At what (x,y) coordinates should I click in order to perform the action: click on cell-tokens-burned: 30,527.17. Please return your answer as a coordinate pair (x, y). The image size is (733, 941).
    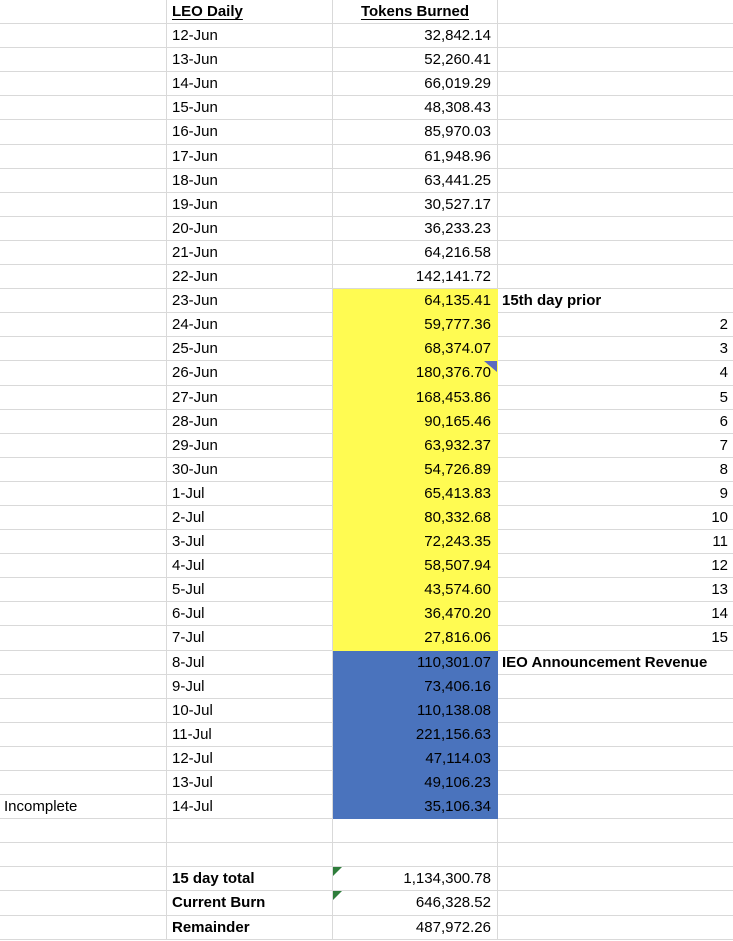
    Looking at the image, I should click on (415, 204).